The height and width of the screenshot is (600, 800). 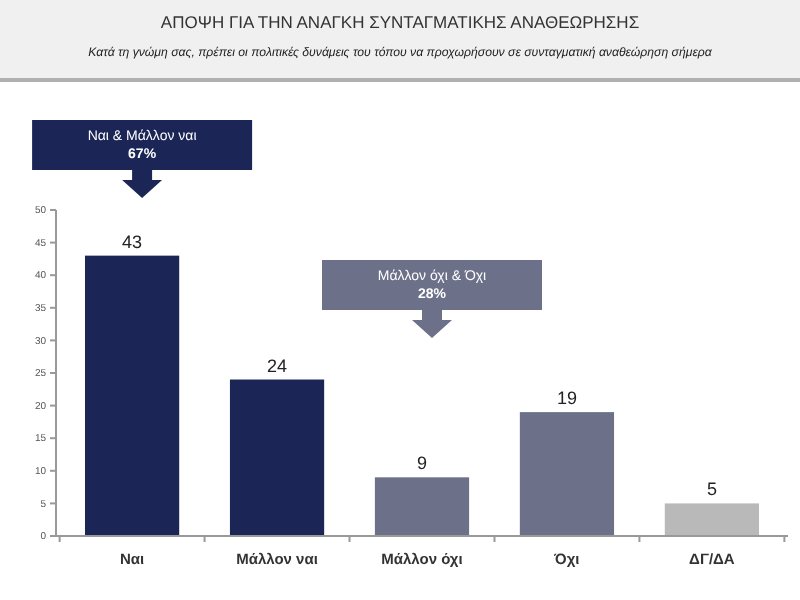 What do you see at coordinates (400, 22) in the screenshot?
I see `chart-title: ΑΠΟΨΗ ΓΙΑ ΤΗΝ ΑΝΑΓΚΗ ΣΥΝΤΑΓΜΑΤΙΚΗΣ ΑΝΑΘΕΩΡΗΣΗΣ` at bounding box center [400, 22].